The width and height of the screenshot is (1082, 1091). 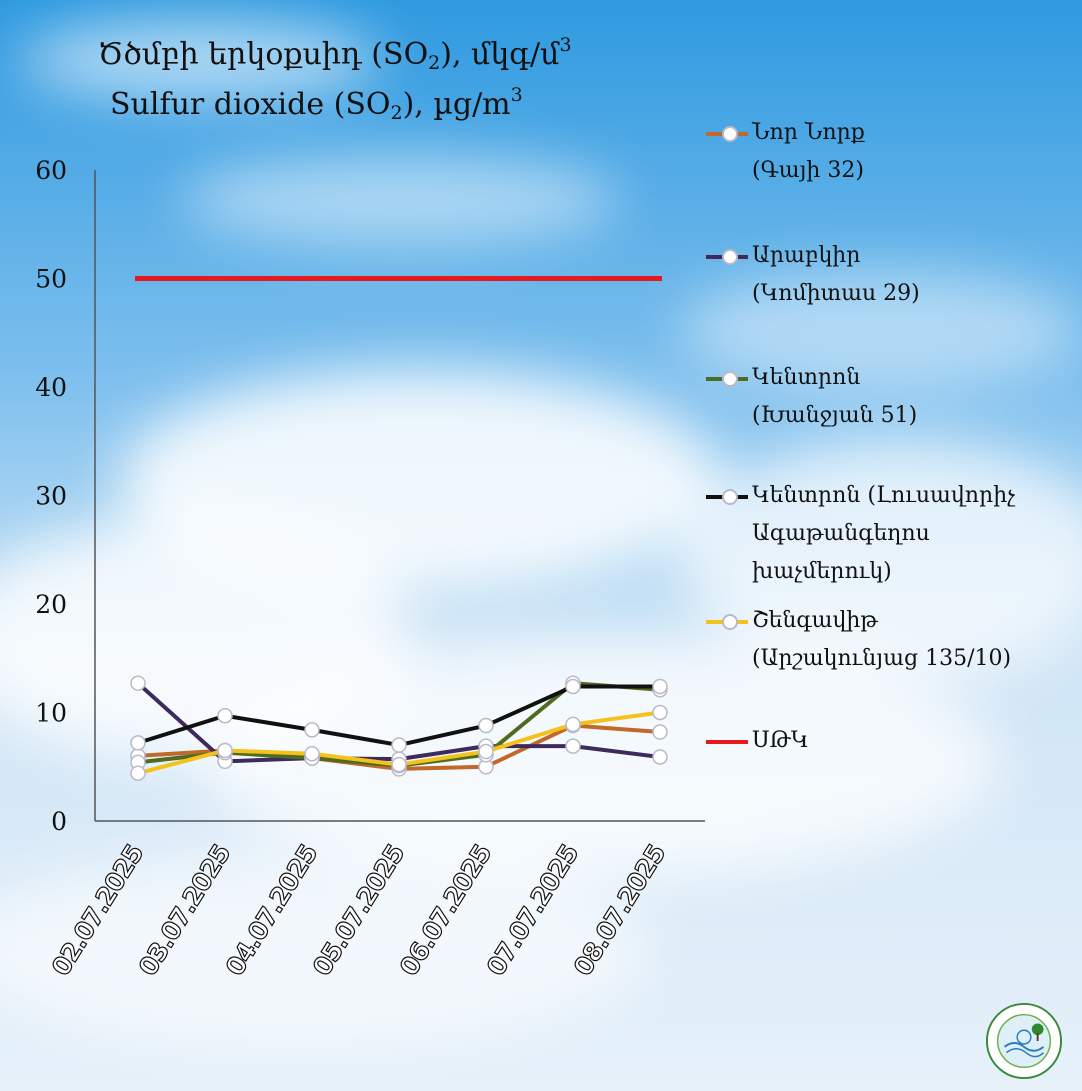 I want to click on x-tick-label: 02.07.2025, so click(x=97, y=910).